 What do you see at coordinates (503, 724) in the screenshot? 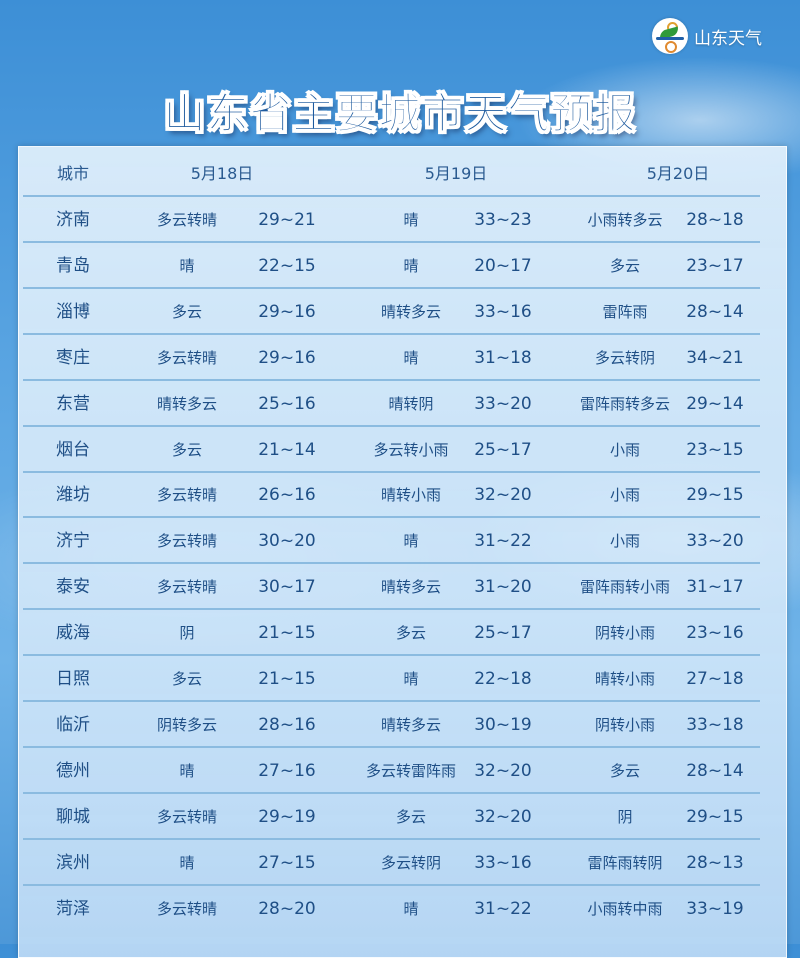
I see `temperature-cell: 30~19` at bounding box center [503, 724].